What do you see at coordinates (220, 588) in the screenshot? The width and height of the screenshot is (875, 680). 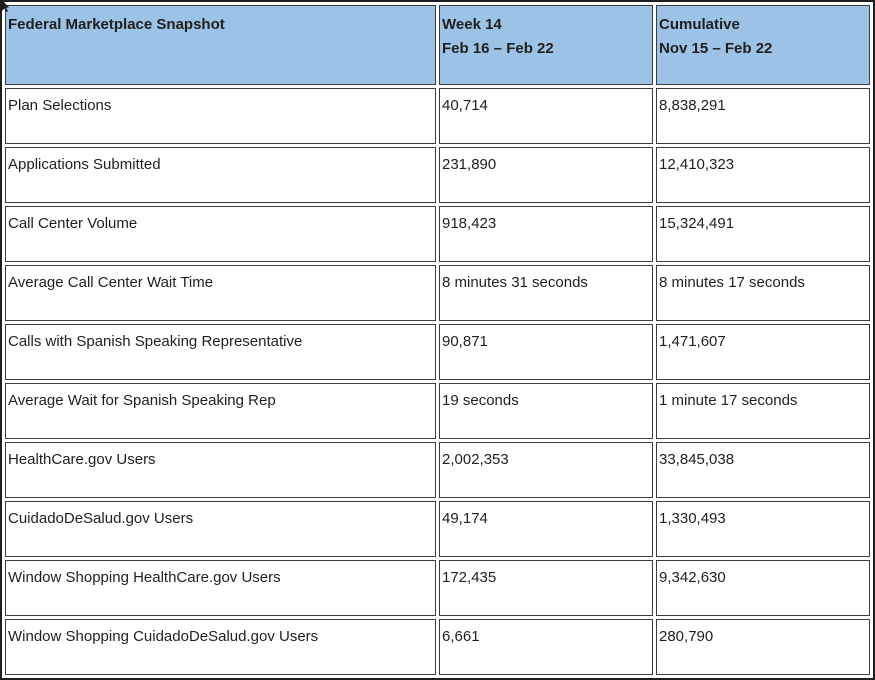 I see `metric-label: Window Shopping HealthCare.gov Users` at bounding box center [220, 588].